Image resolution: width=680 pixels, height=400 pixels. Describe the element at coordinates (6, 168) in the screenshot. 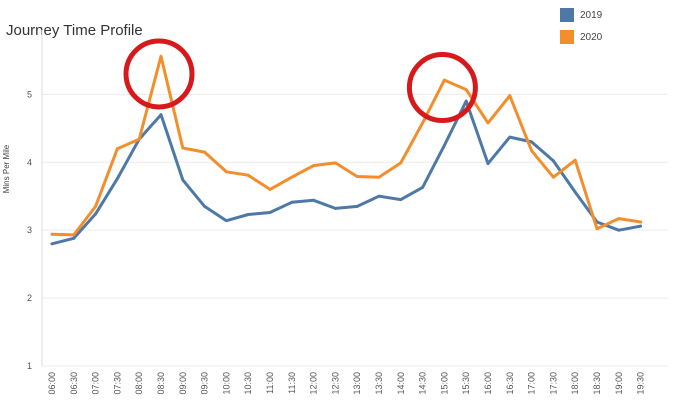

I see `y-axis-title: Mins Per Mile` at that location.